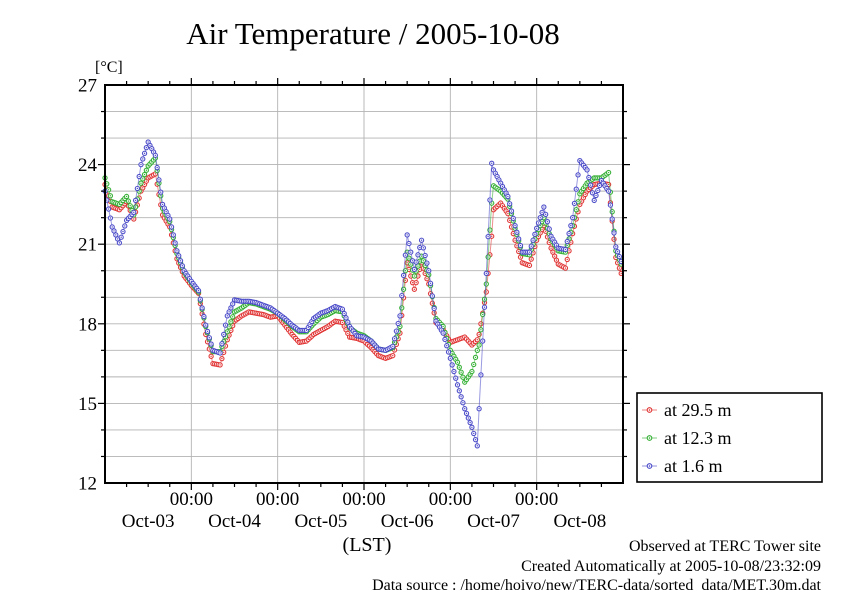  Describe the element at coordinates (725, 546) in the screenshot. I see `footer-observed-at: Observed at TERC Tower site` at that location.